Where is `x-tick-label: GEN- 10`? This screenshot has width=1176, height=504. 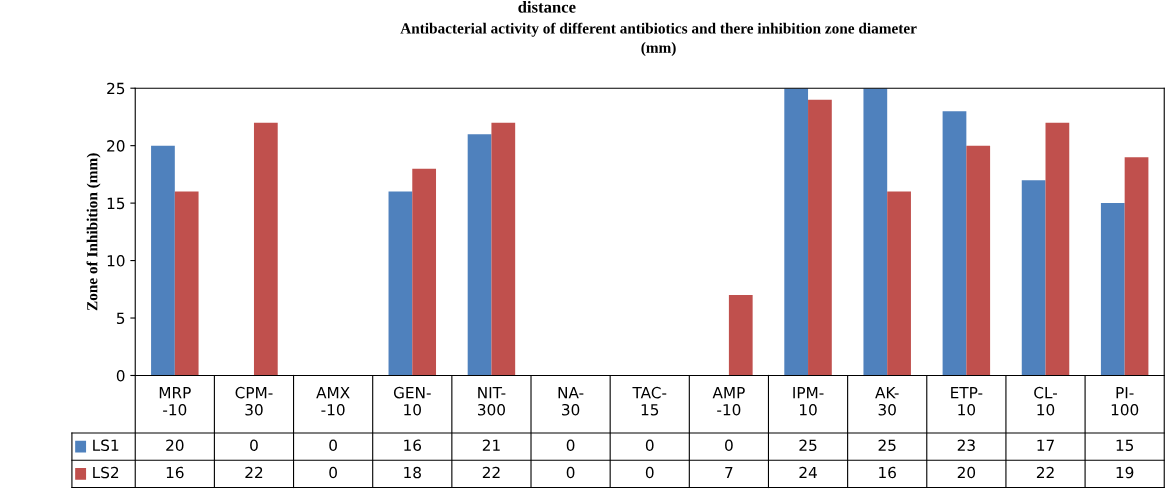 x-tick-label: GEN- 10 is located at coordinates (412, 401).